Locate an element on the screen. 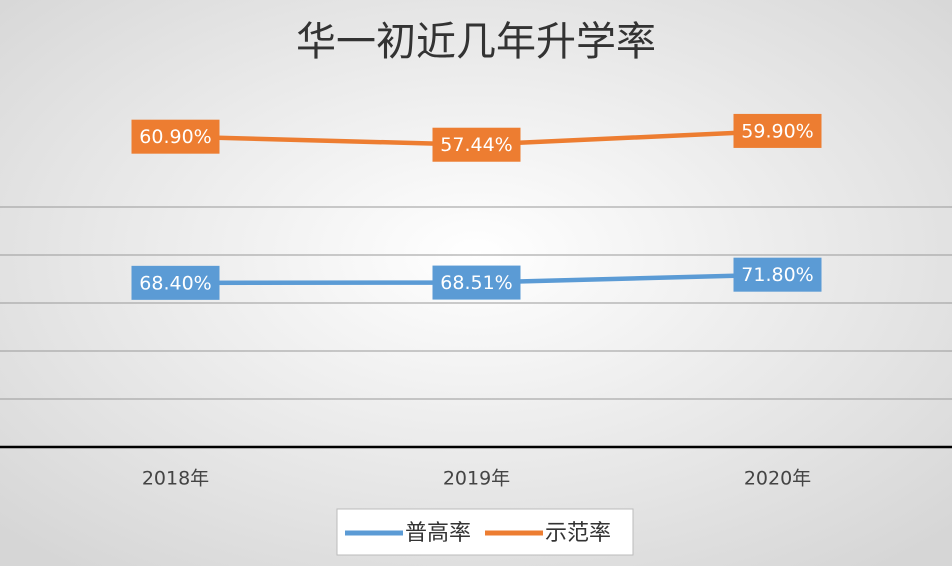 The width and height of the screenshot is (952, 566). data-label: 68.51% is located at coordinates (476, 283).